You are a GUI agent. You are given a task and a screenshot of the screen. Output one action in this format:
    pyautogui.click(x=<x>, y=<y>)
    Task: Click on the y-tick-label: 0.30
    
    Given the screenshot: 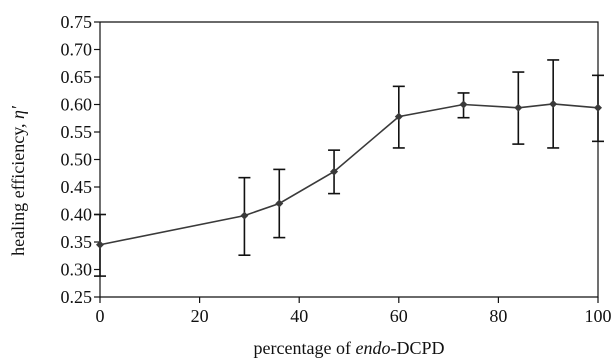 What is the action you would take?
    pyautogui.click(x=77, y=270)
    